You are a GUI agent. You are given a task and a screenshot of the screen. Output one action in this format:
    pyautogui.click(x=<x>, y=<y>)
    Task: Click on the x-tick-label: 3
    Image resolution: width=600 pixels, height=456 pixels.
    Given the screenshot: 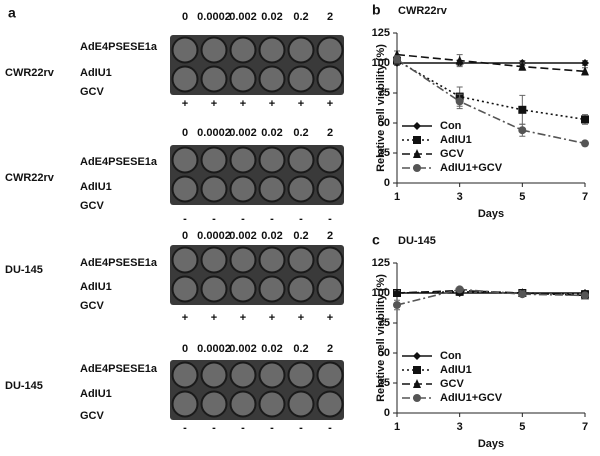 What is the action you would take?
    pyautogui.click(x=460, y=197)
    